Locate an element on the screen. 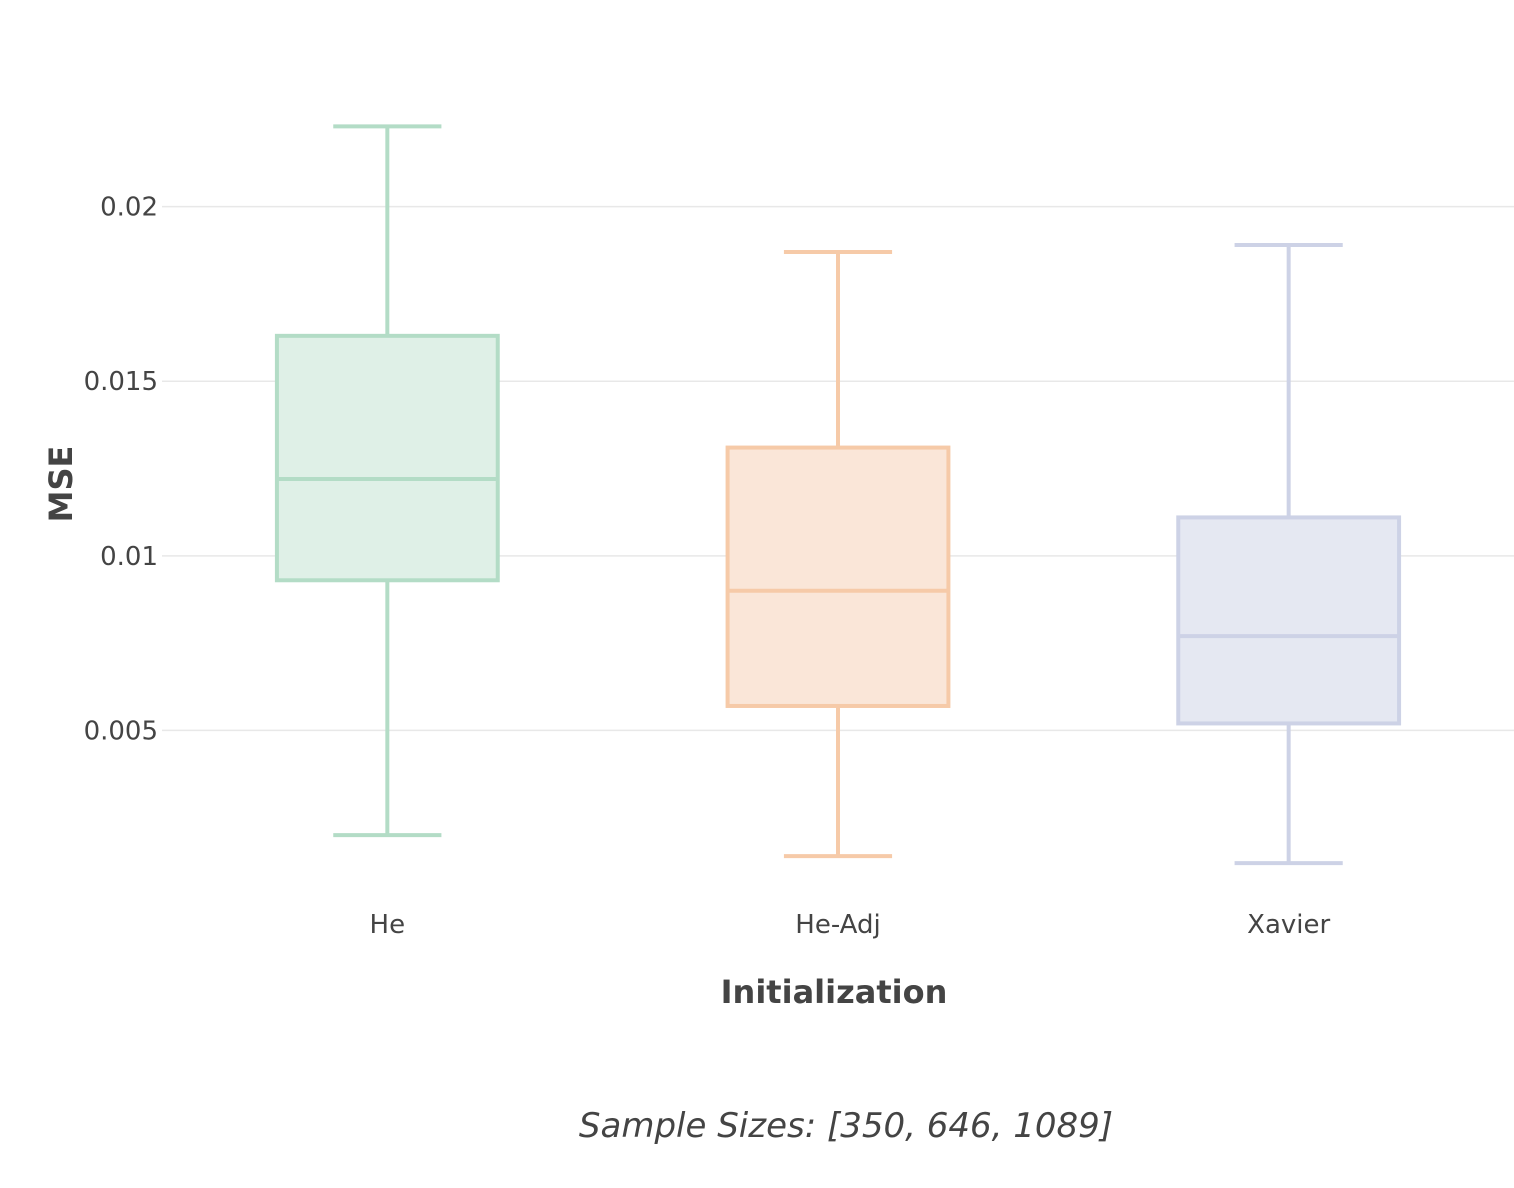  box-he-adj is located at coordinates (838, 554).